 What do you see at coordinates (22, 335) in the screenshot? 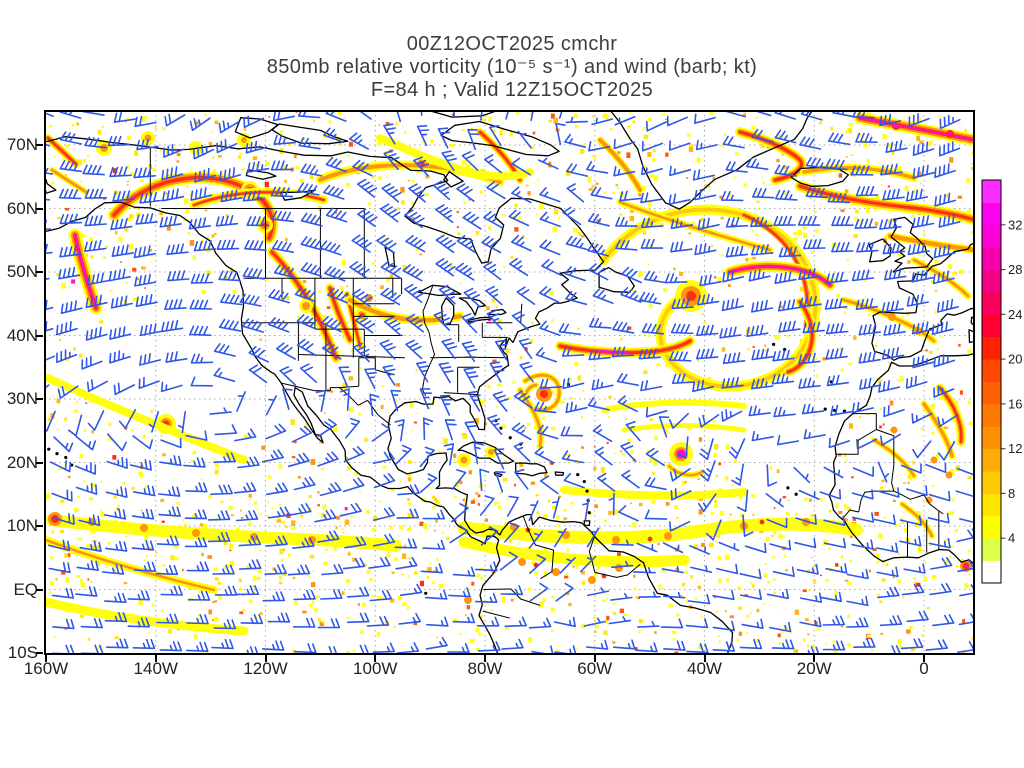
I see `y-axis-label: 40N` at bounding box center [22, 335].